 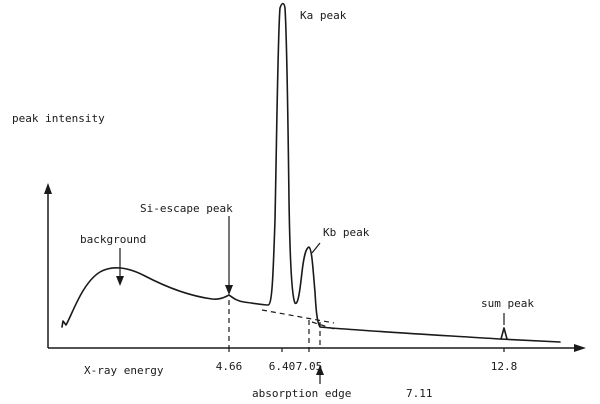 What do you see at coordinates (504, 366) in the screenshot?
I see `x-tick-label: 12.8` at bounding box center [504, 366].